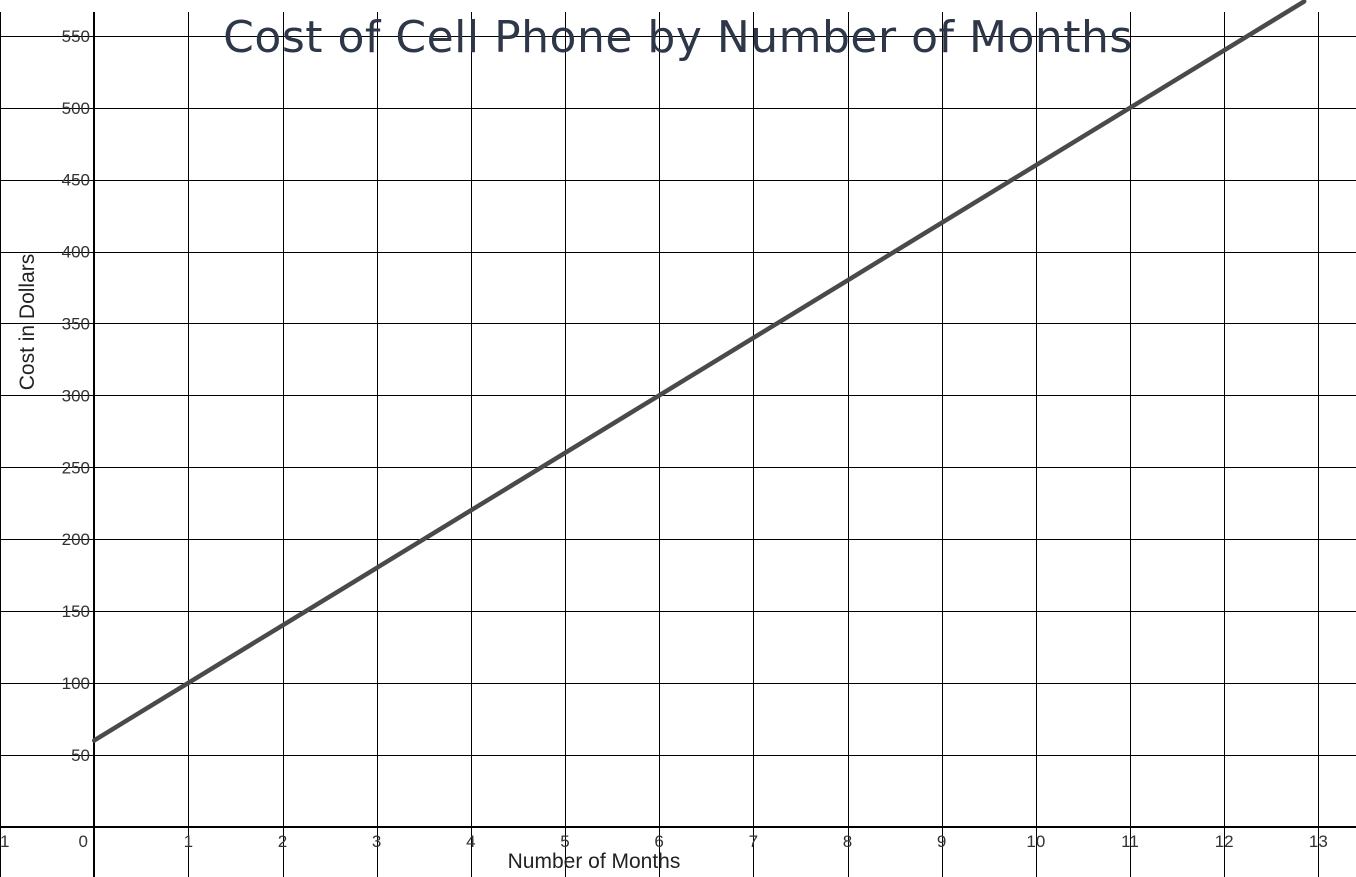 The height and width of the screenshot is (877, 1356). Describe the element at coordinates (753, 841) in the screenshot. I see `x-tick-label: 7` at that location.